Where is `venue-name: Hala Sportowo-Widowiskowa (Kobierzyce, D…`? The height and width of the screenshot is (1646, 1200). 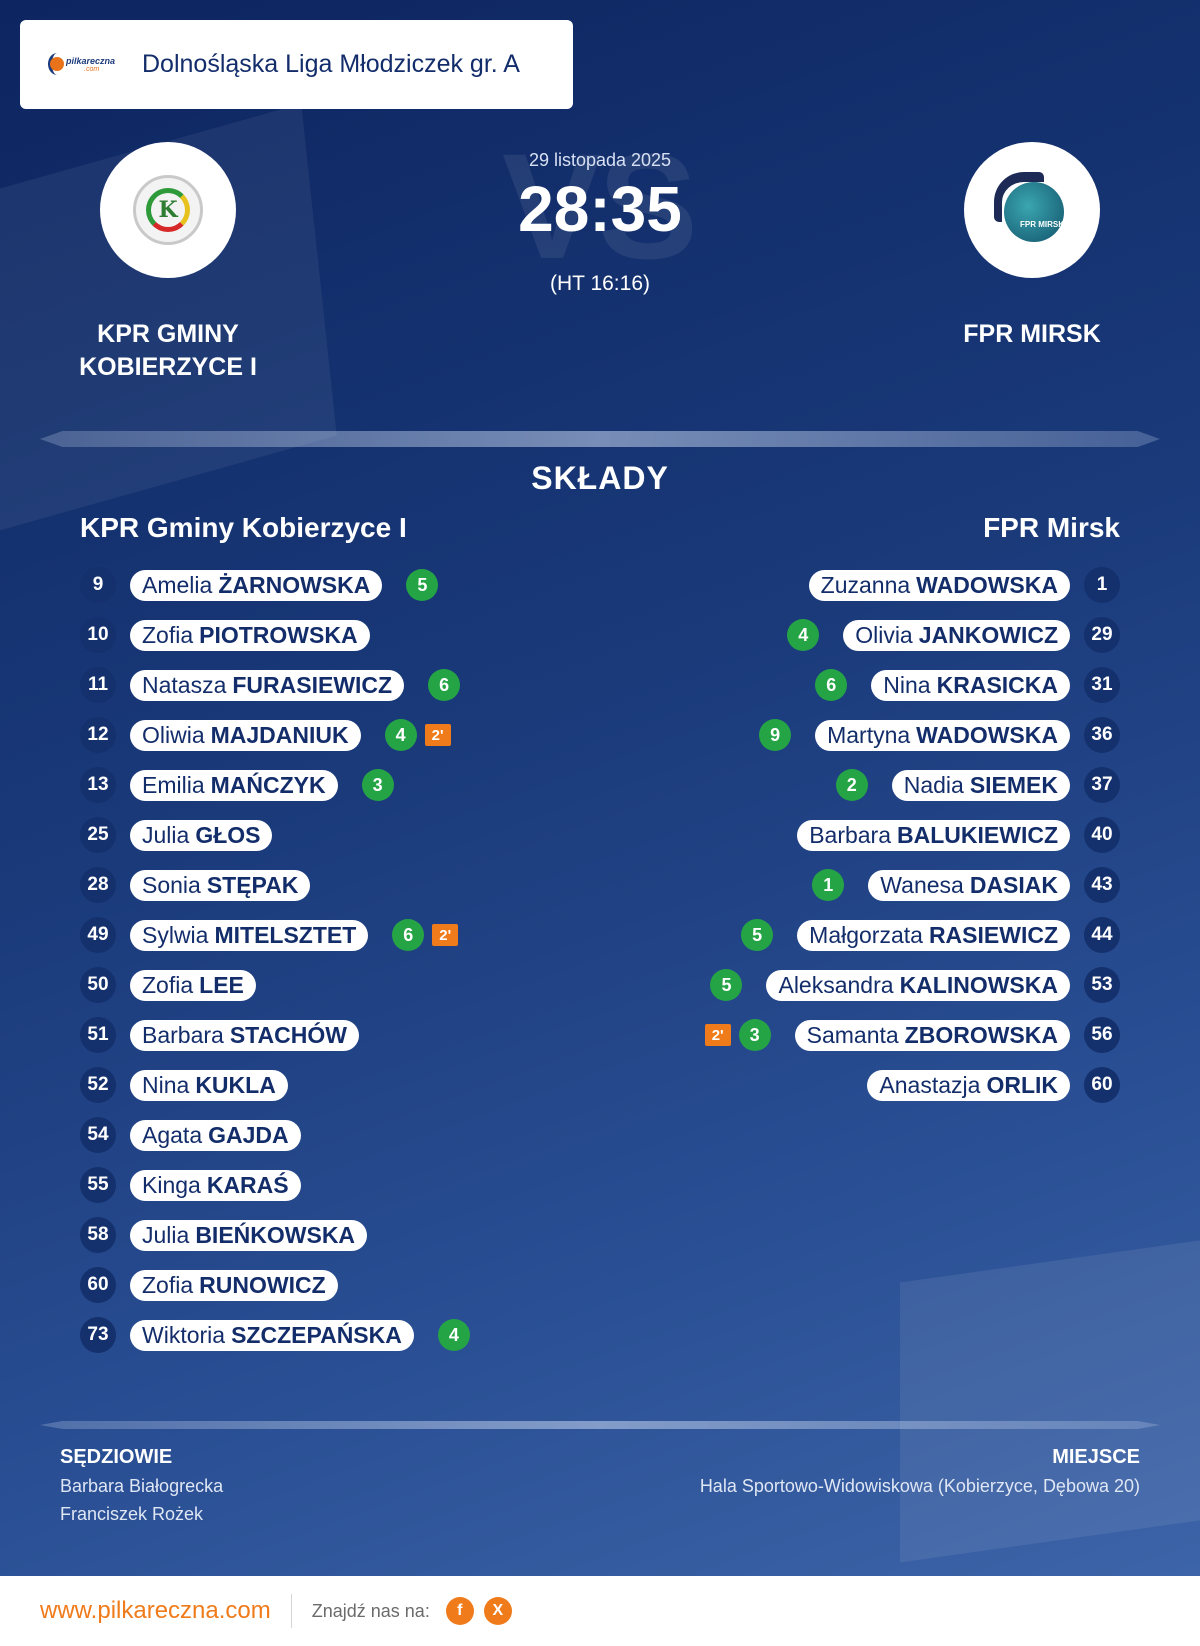 venue-name: Hala Sportowo-Widowiskowa (Kobierzyce, D… is located at coordinates (919, 1486).